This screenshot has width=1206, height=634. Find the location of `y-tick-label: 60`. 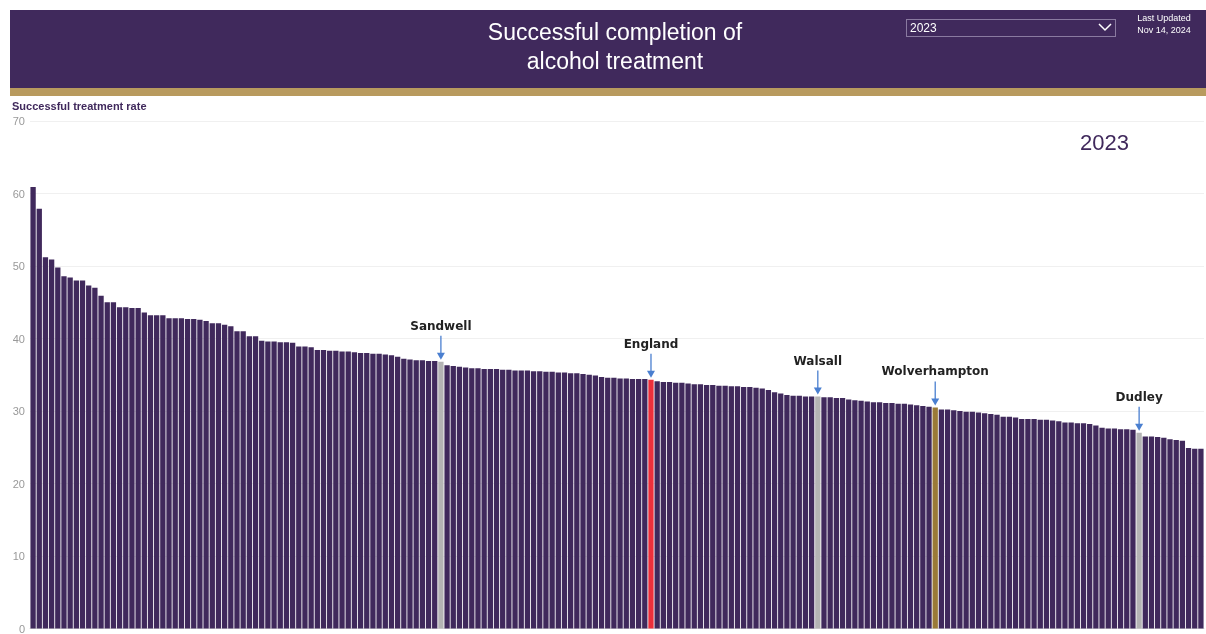

y-tick-label: 60 is located at coordinates (18, 193).